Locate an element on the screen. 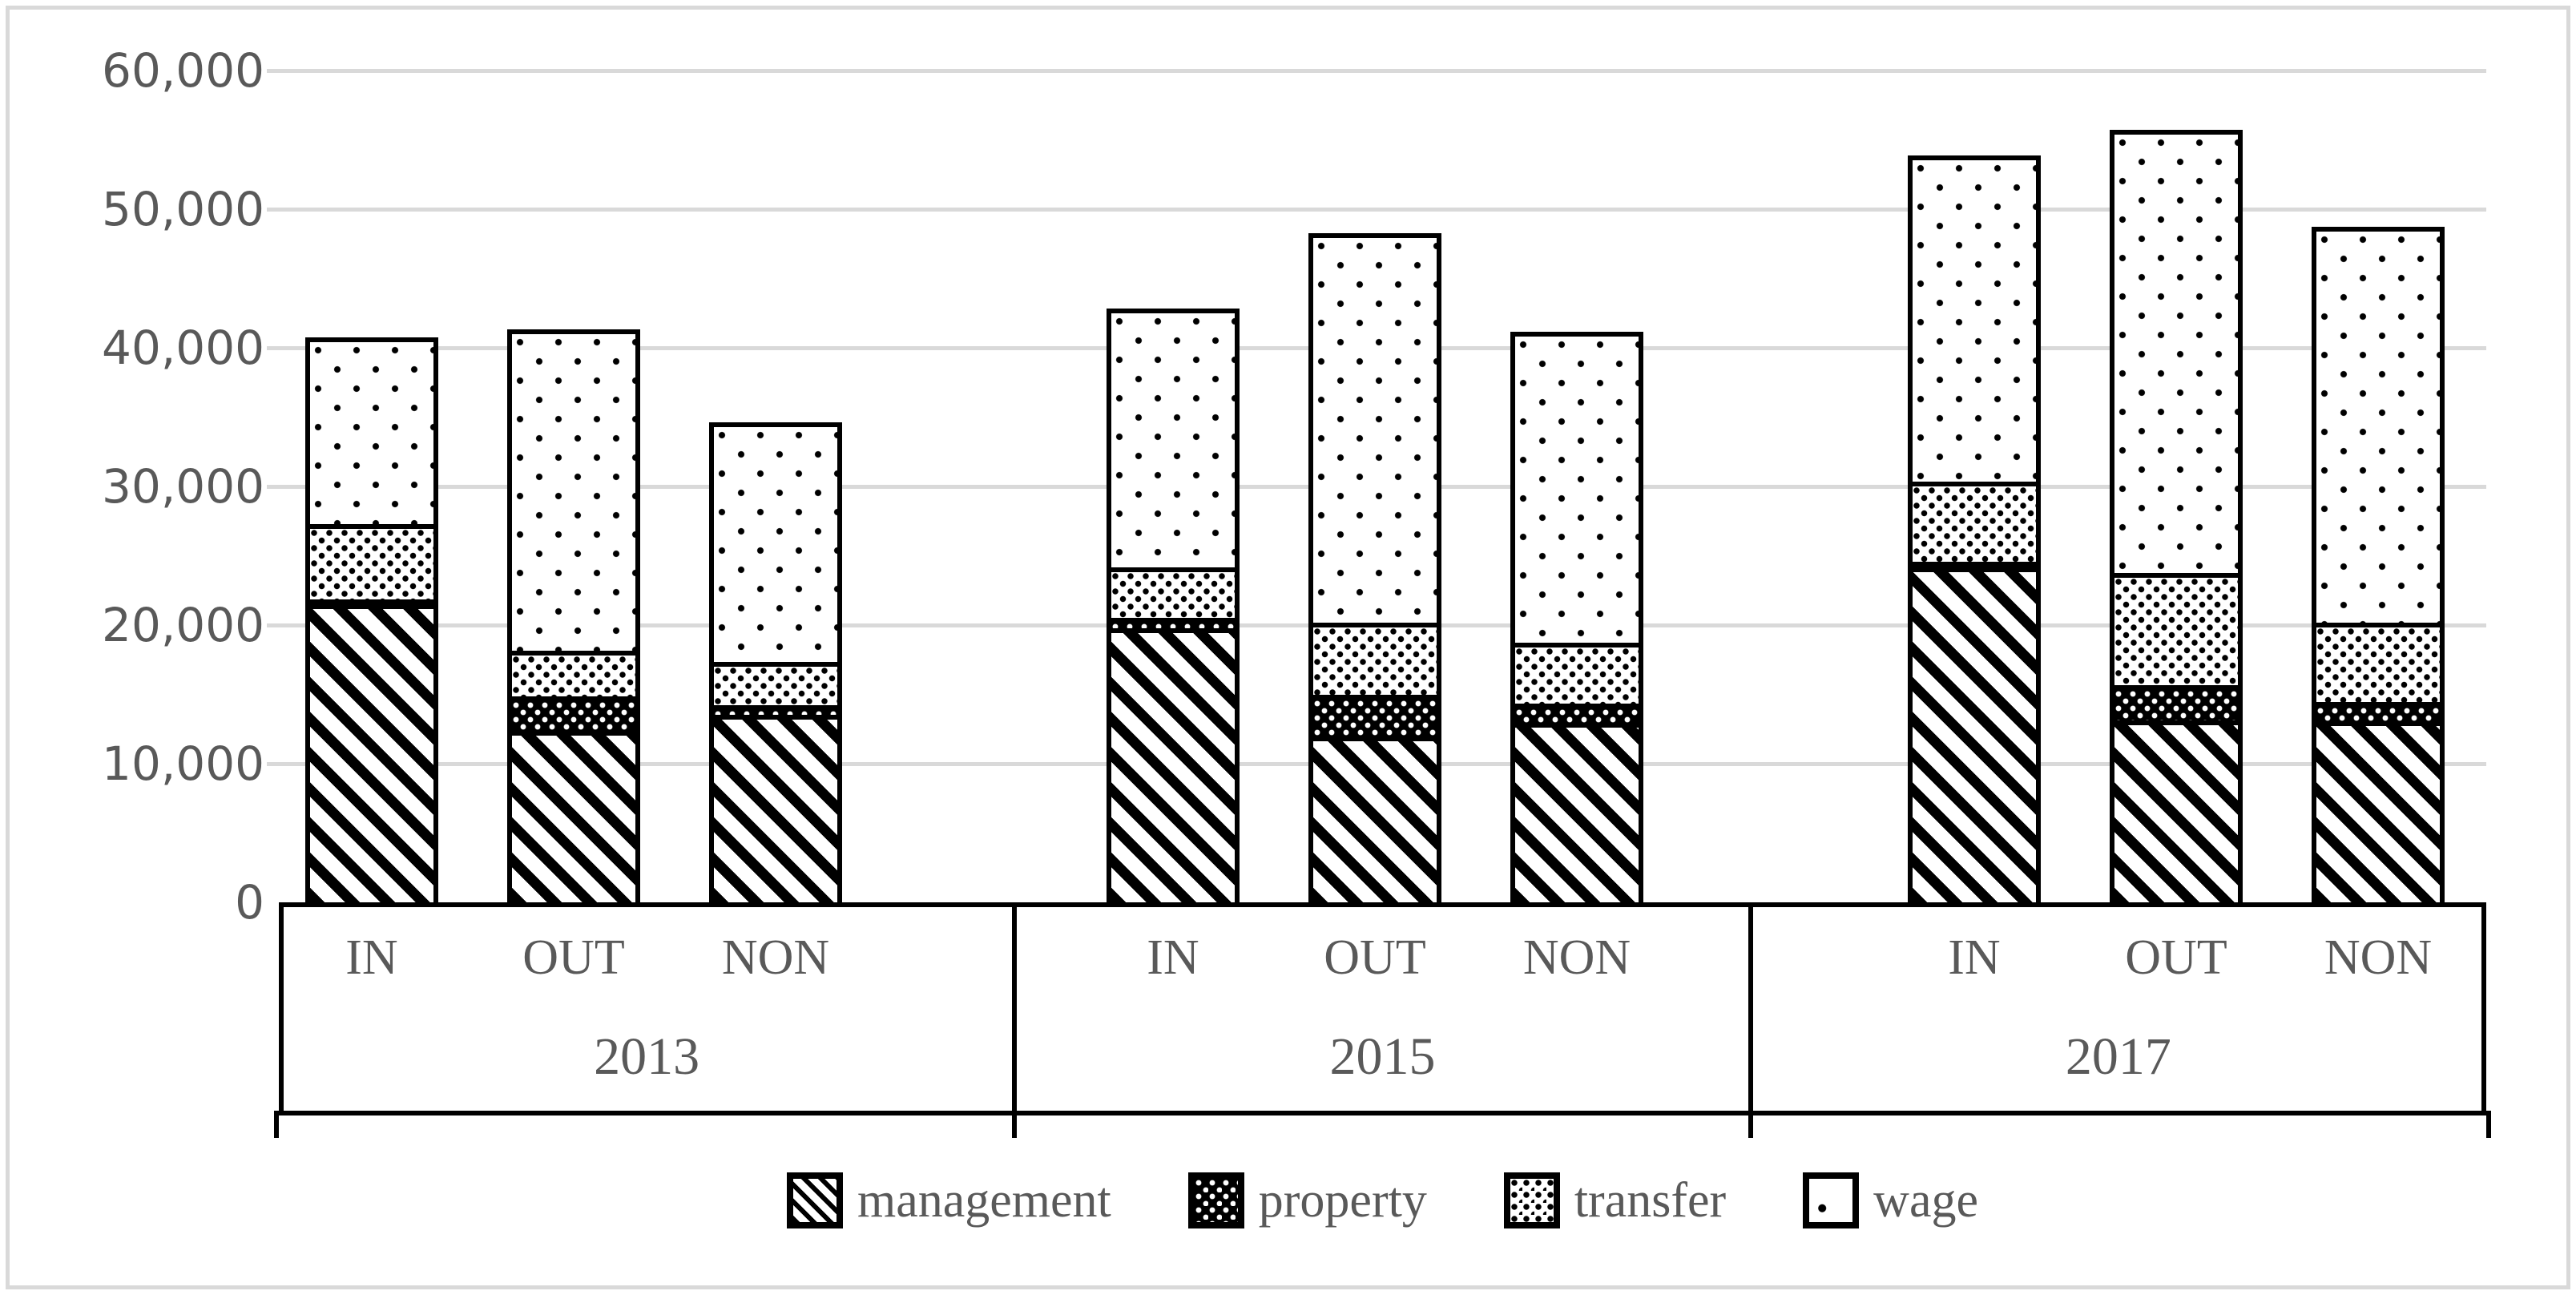  legend: management property transfer wage is located at coordinates (1382, 1200).